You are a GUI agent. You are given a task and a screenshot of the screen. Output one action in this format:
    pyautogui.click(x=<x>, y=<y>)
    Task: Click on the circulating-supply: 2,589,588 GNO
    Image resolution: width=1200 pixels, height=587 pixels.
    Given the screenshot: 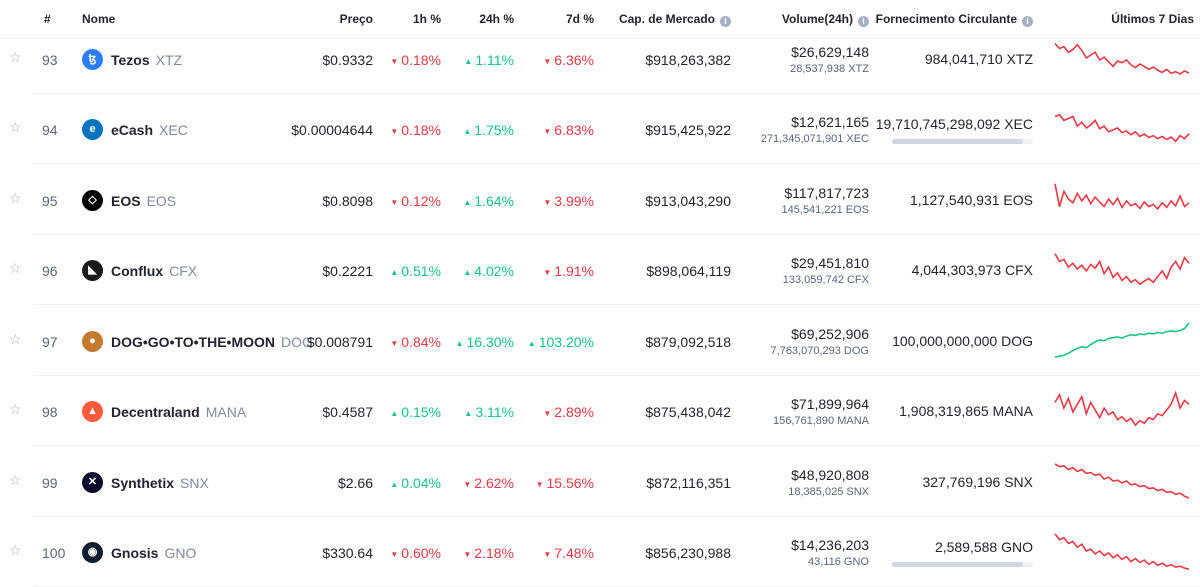 What is the action you would take?
    pyautogui.click(x=983, y=547)
    